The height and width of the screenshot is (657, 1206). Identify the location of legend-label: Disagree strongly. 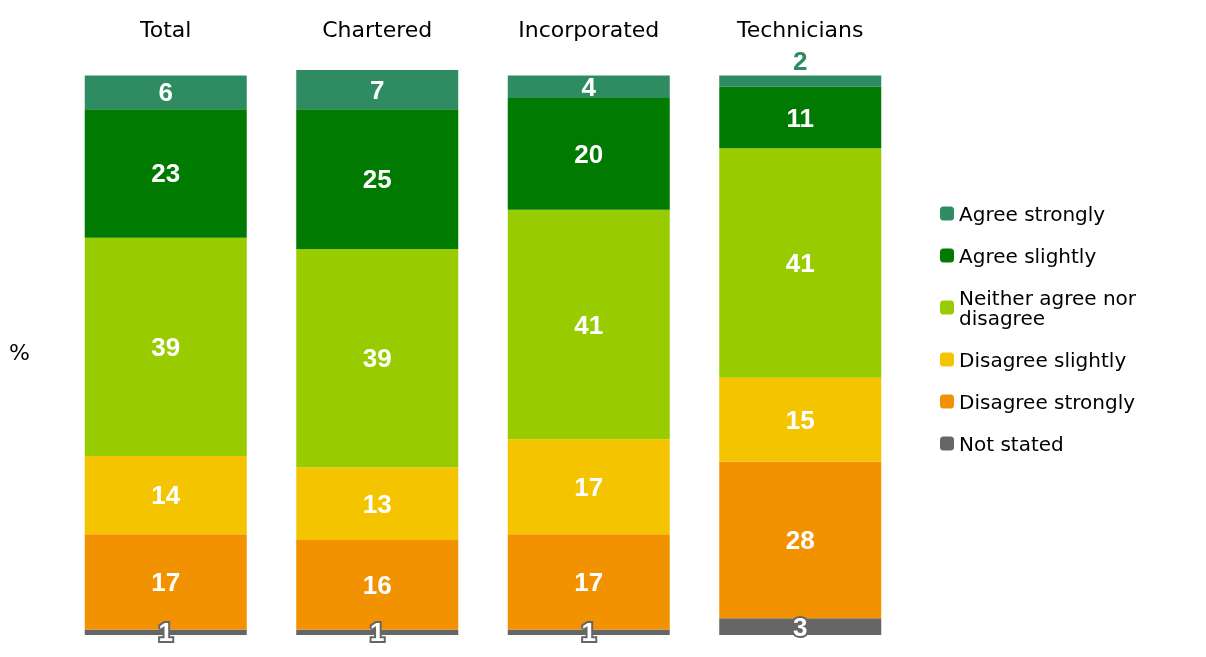
(1047, 401).